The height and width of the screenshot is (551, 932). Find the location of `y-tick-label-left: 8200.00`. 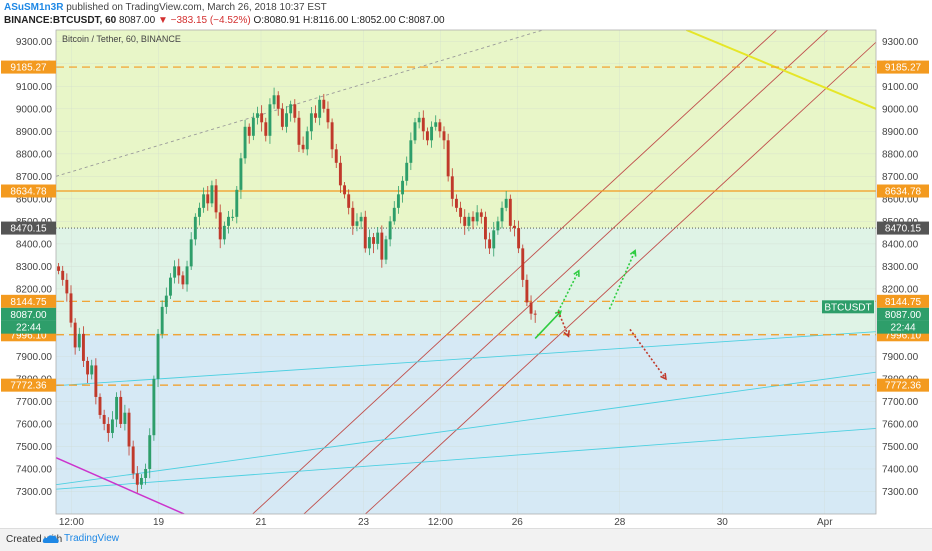

y-tick-label-left: 8200.00 is located at coordinates (34, 289).